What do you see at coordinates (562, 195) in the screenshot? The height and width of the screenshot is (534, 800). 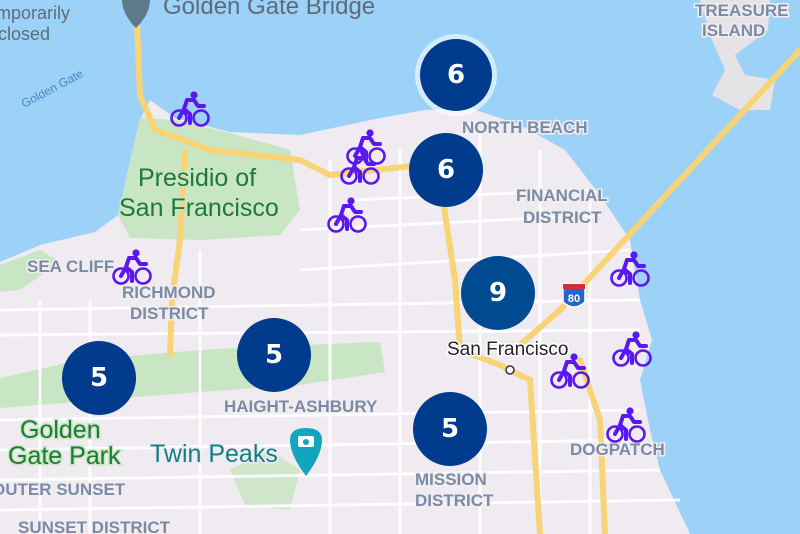 I see `label-financial: FINANCIAL` at bounding box center [562, 195].